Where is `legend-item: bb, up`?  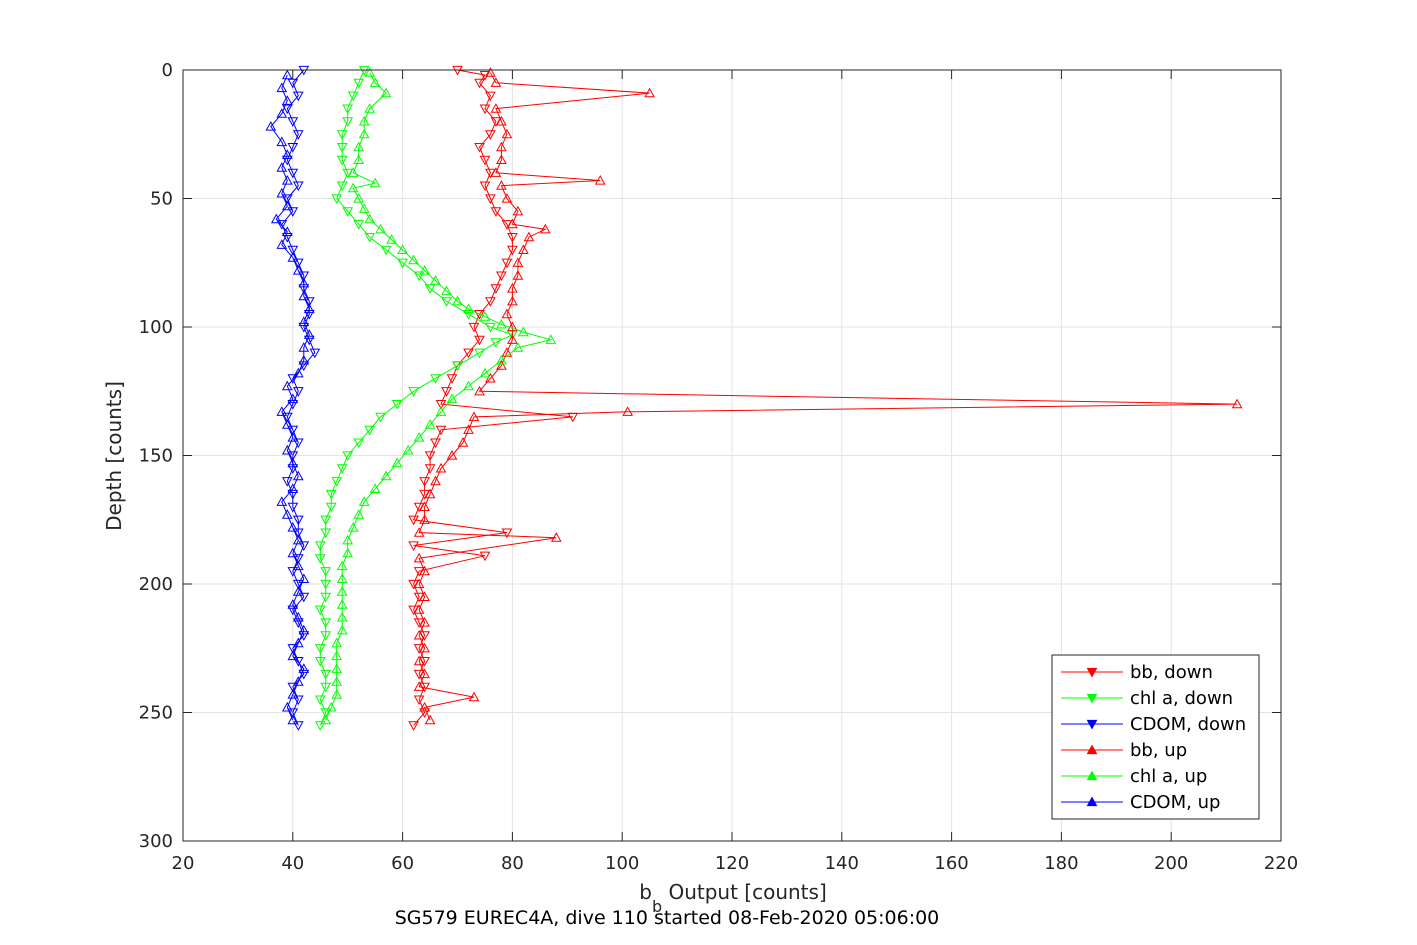
legend-item: bb, up is located at coordinates (1124, 750).